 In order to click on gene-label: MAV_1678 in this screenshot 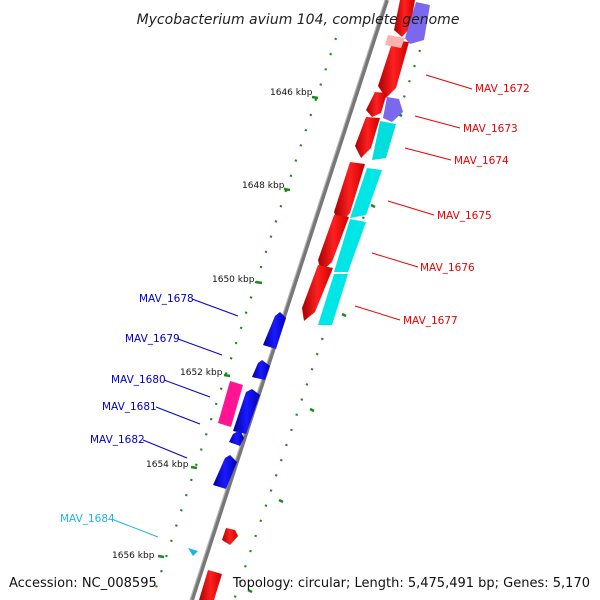, I will do `click(166, 299)`.